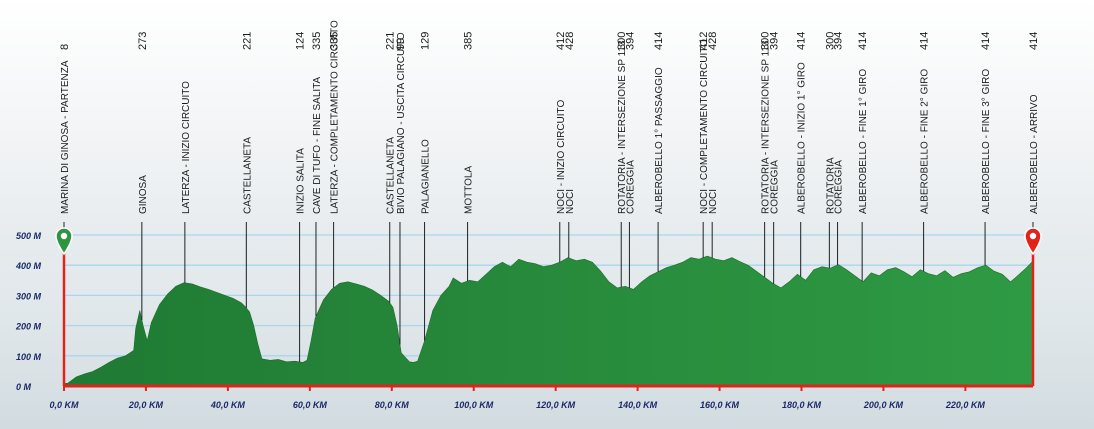 The height and width of the screenshot is (429, 1094). I want to click on y-tick-label: 0 M, so click(24, 387).